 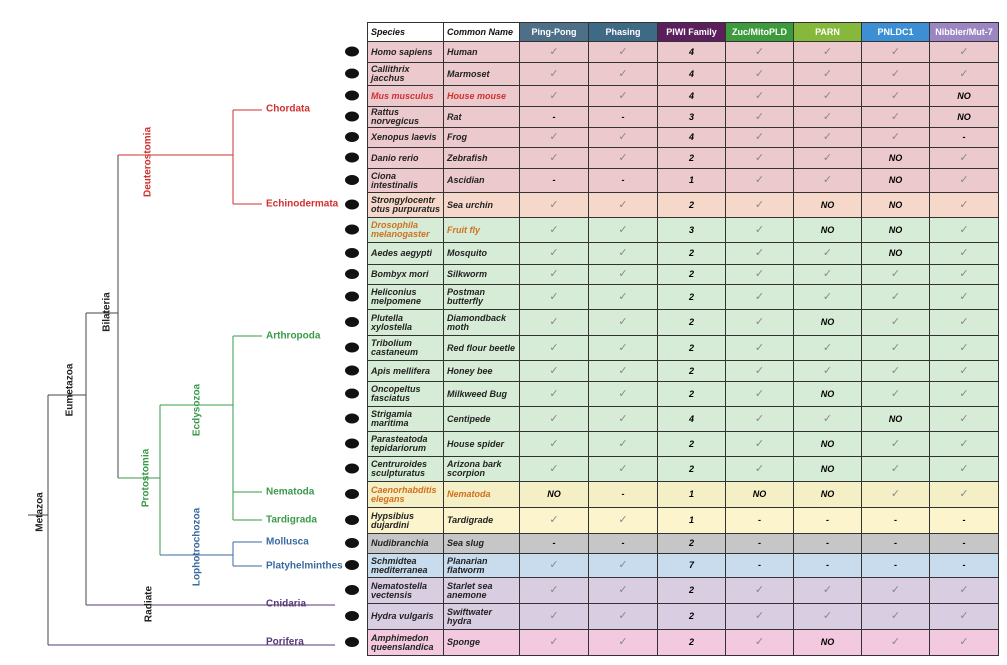 What do you see at coordinates (405, 642) in the screenshot?
I see `table-cell: Amphimedon queenslandica` at bounding box center [405, 642].